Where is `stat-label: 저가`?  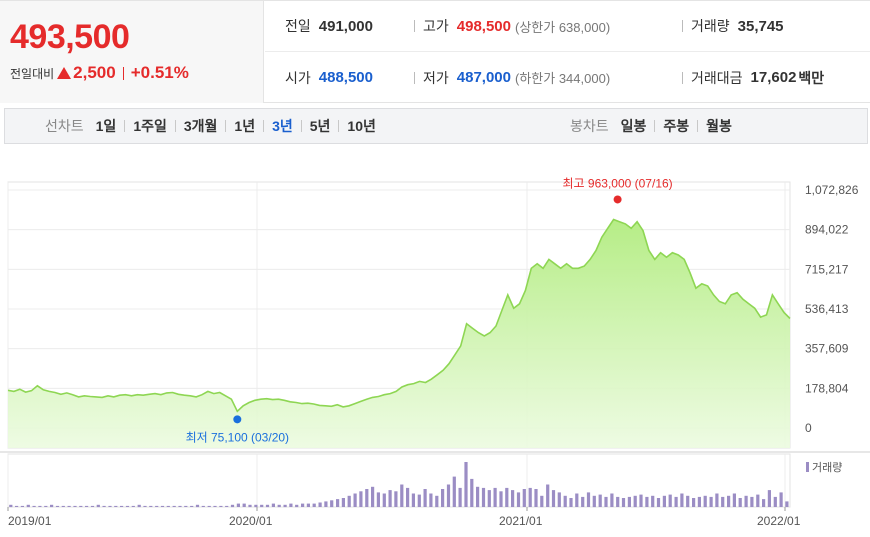
stat-label: 저가 is located at coordinates (436, 77).